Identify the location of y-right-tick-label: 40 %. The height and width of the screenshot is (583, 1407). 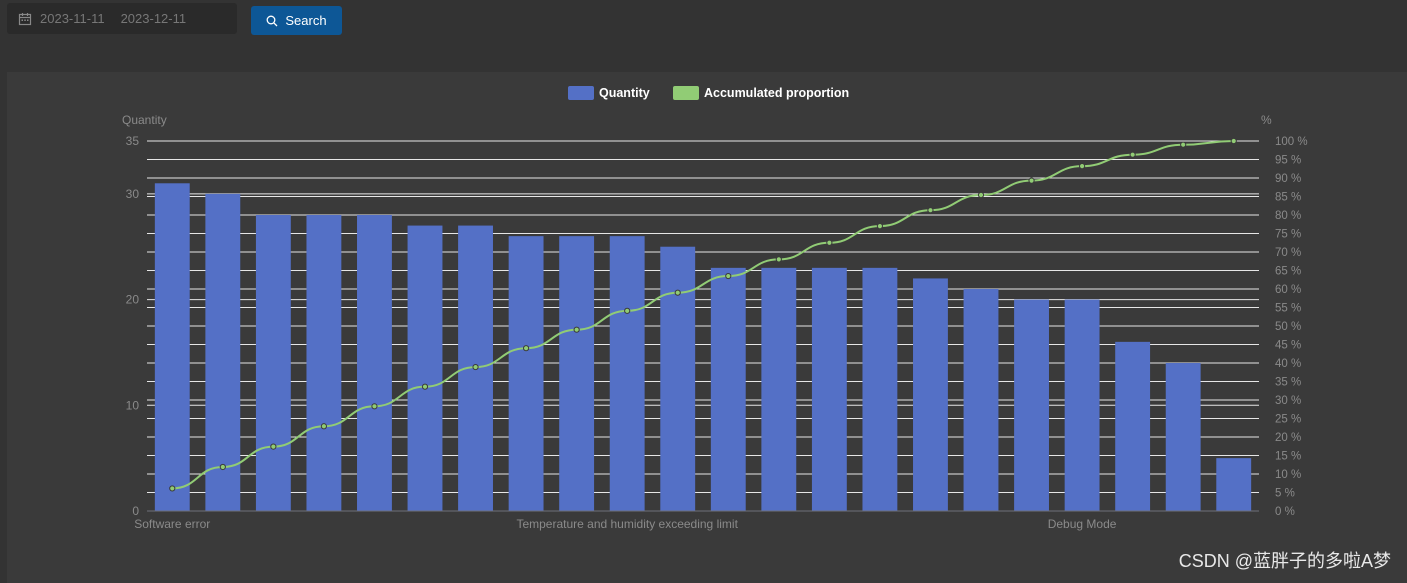
(1288, 364).